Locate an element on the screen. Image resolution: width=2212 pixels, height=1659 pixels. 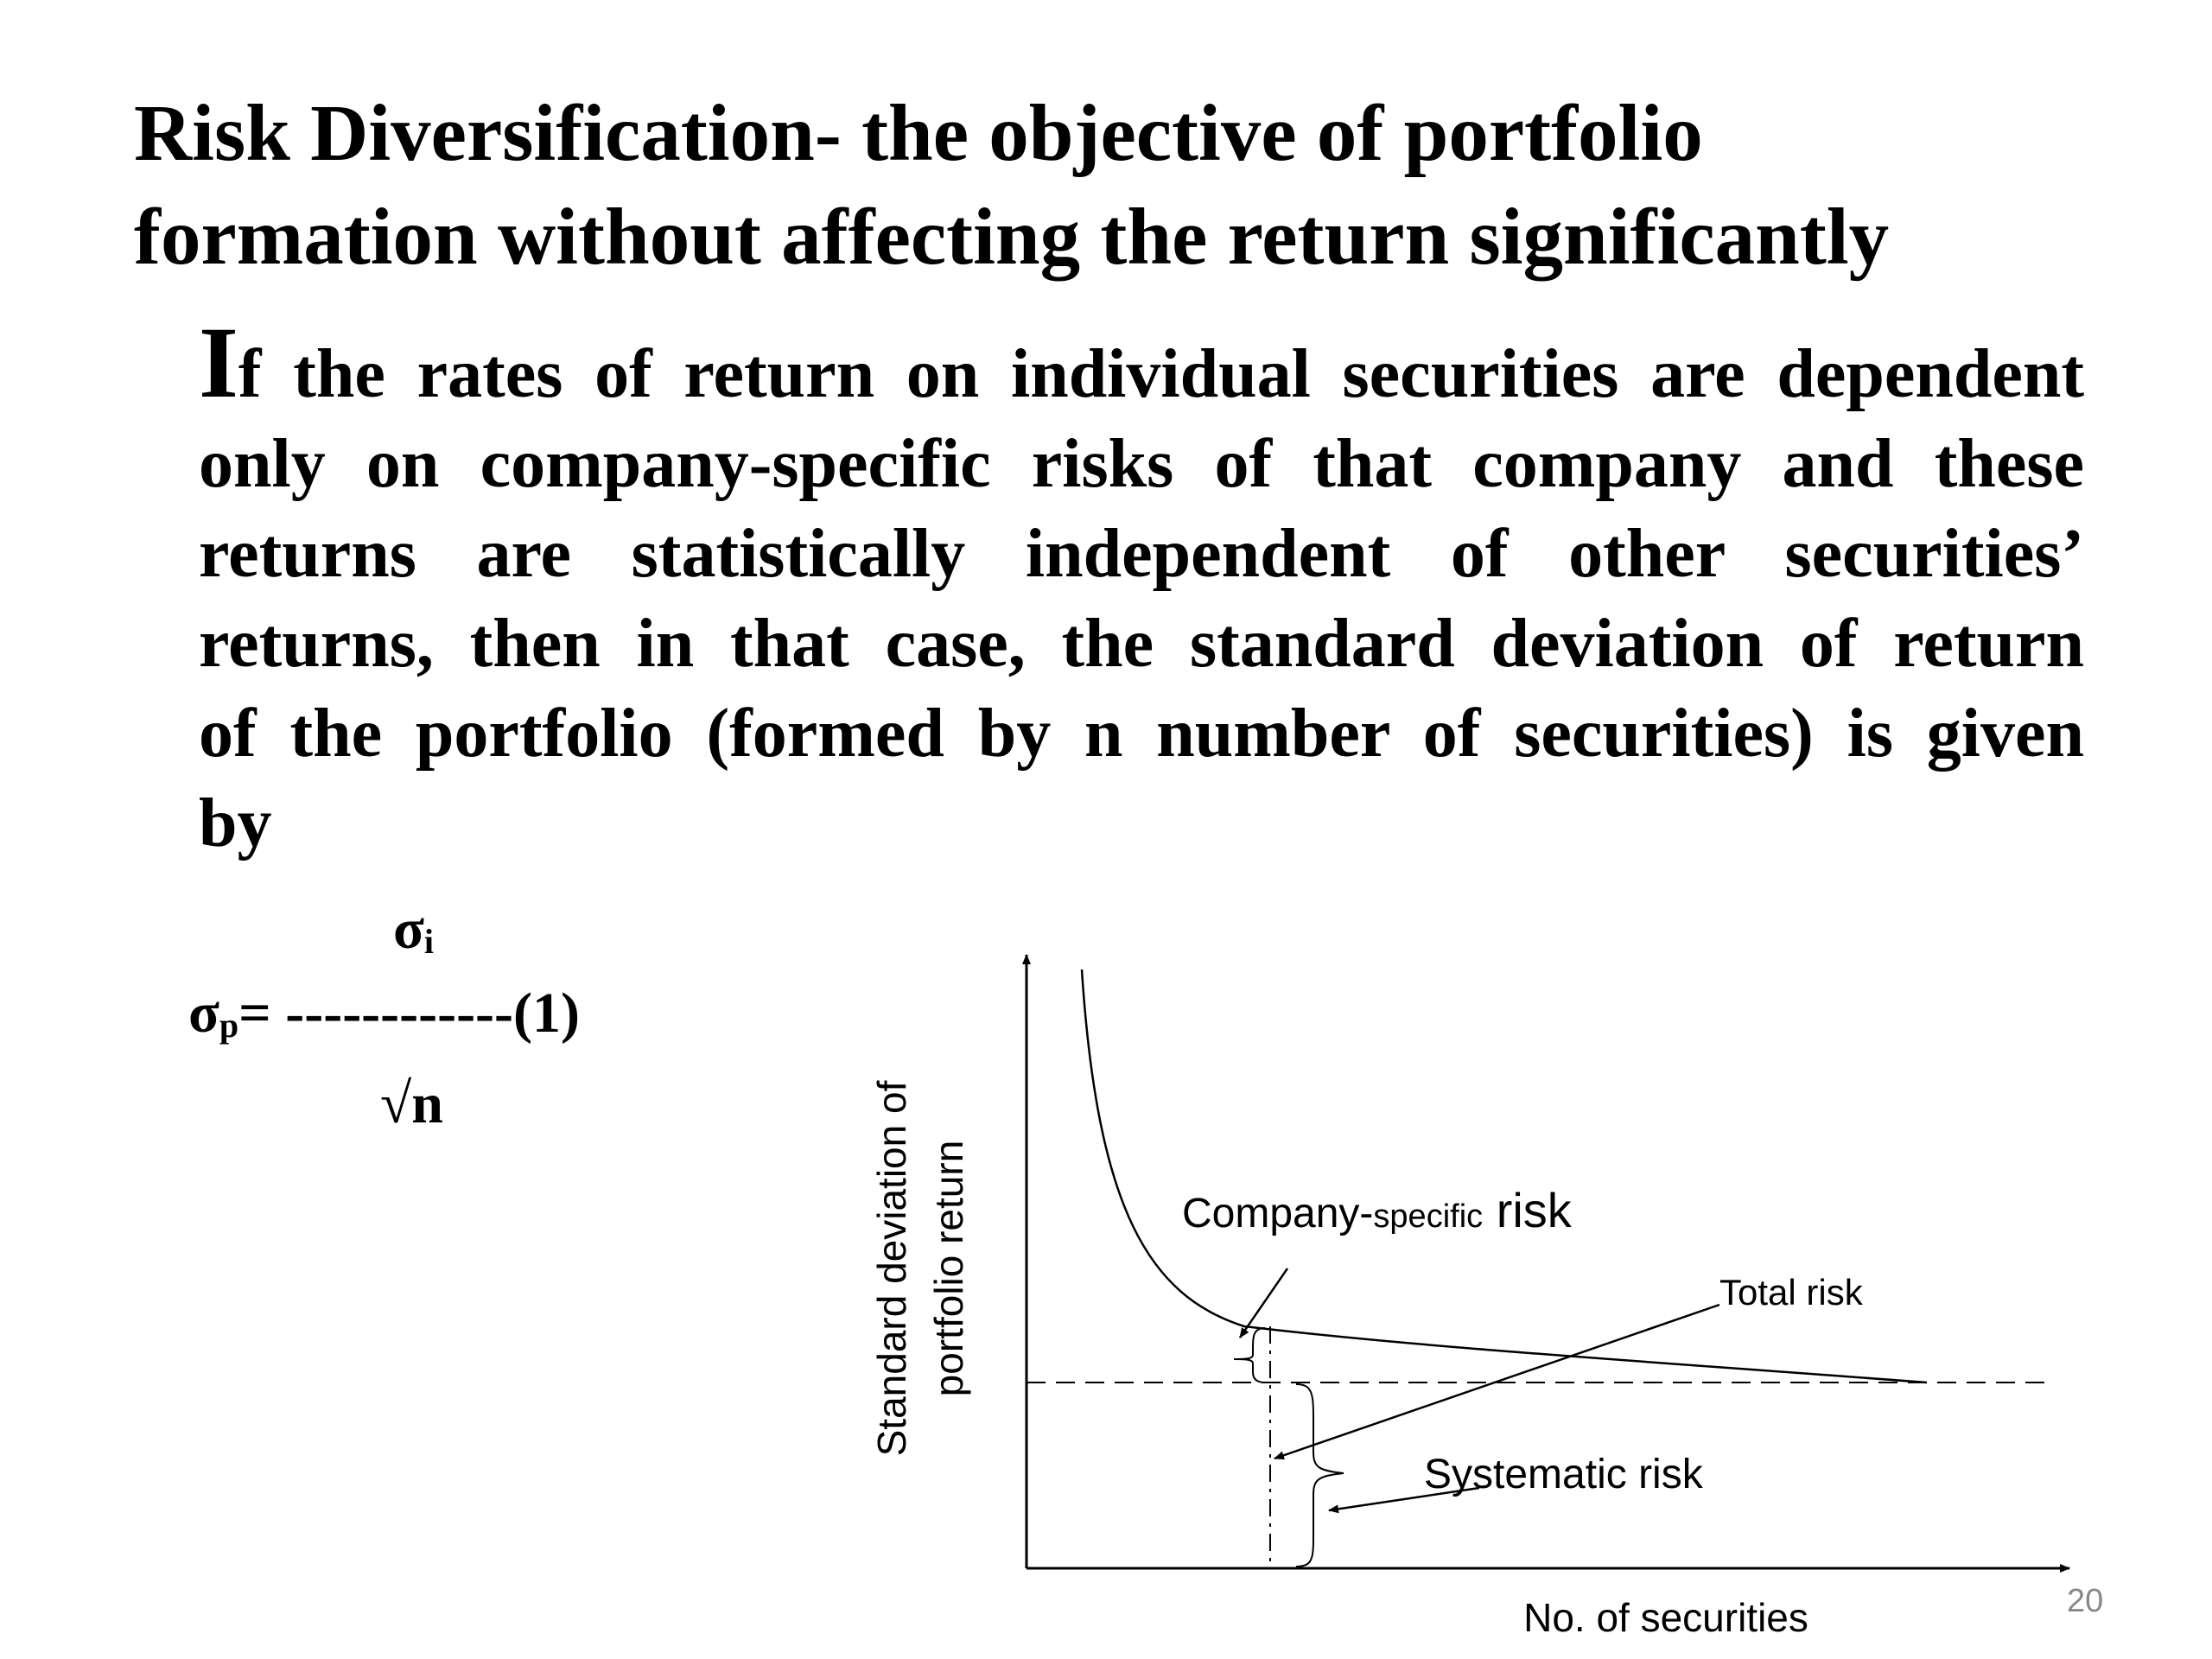
y-axis-label-line-2: portfolio return is located at coordinates (948, 1269).